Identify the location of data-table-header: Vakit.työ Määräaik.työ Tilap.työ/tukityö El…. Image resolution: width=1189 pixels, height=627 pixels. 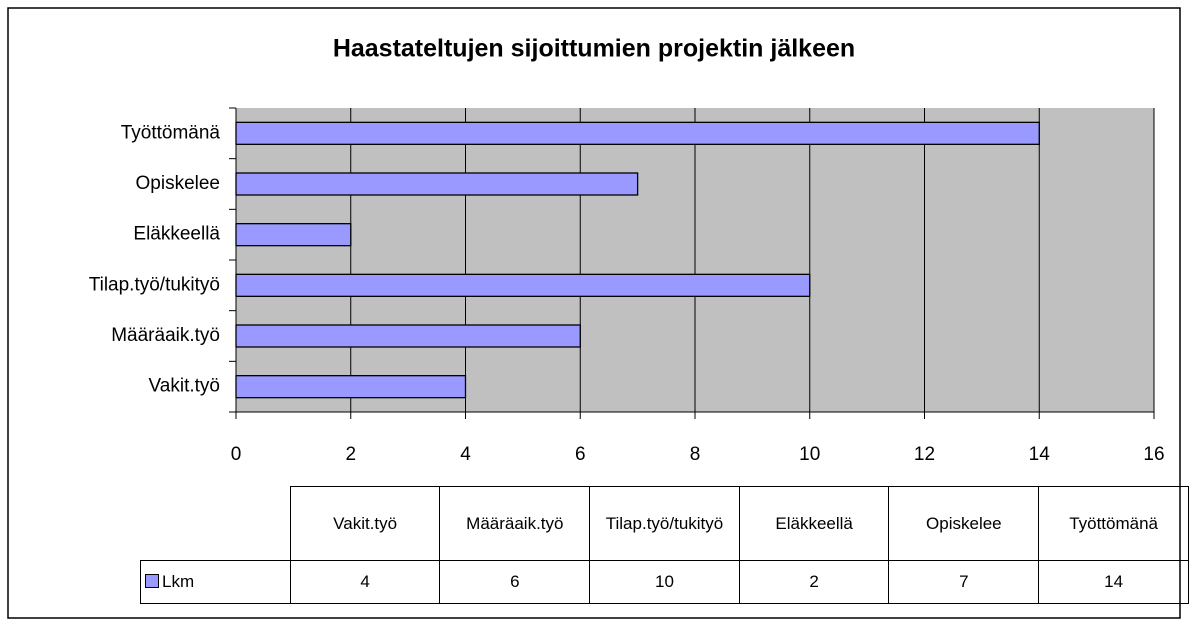
(664, 523).